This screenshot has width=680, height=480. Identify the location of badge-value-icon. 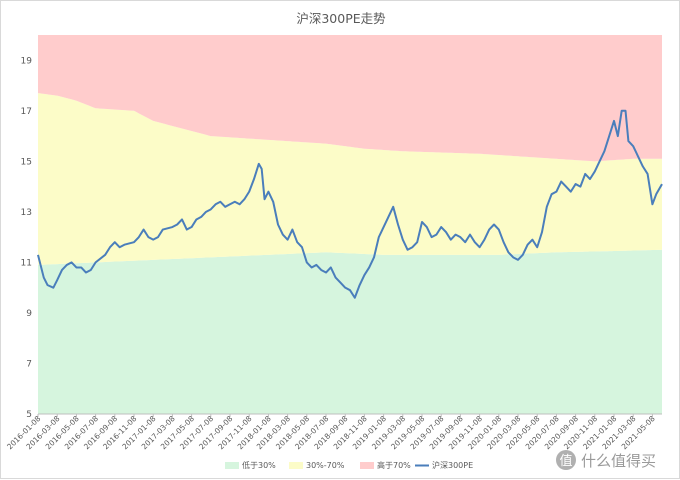
(566, 460).